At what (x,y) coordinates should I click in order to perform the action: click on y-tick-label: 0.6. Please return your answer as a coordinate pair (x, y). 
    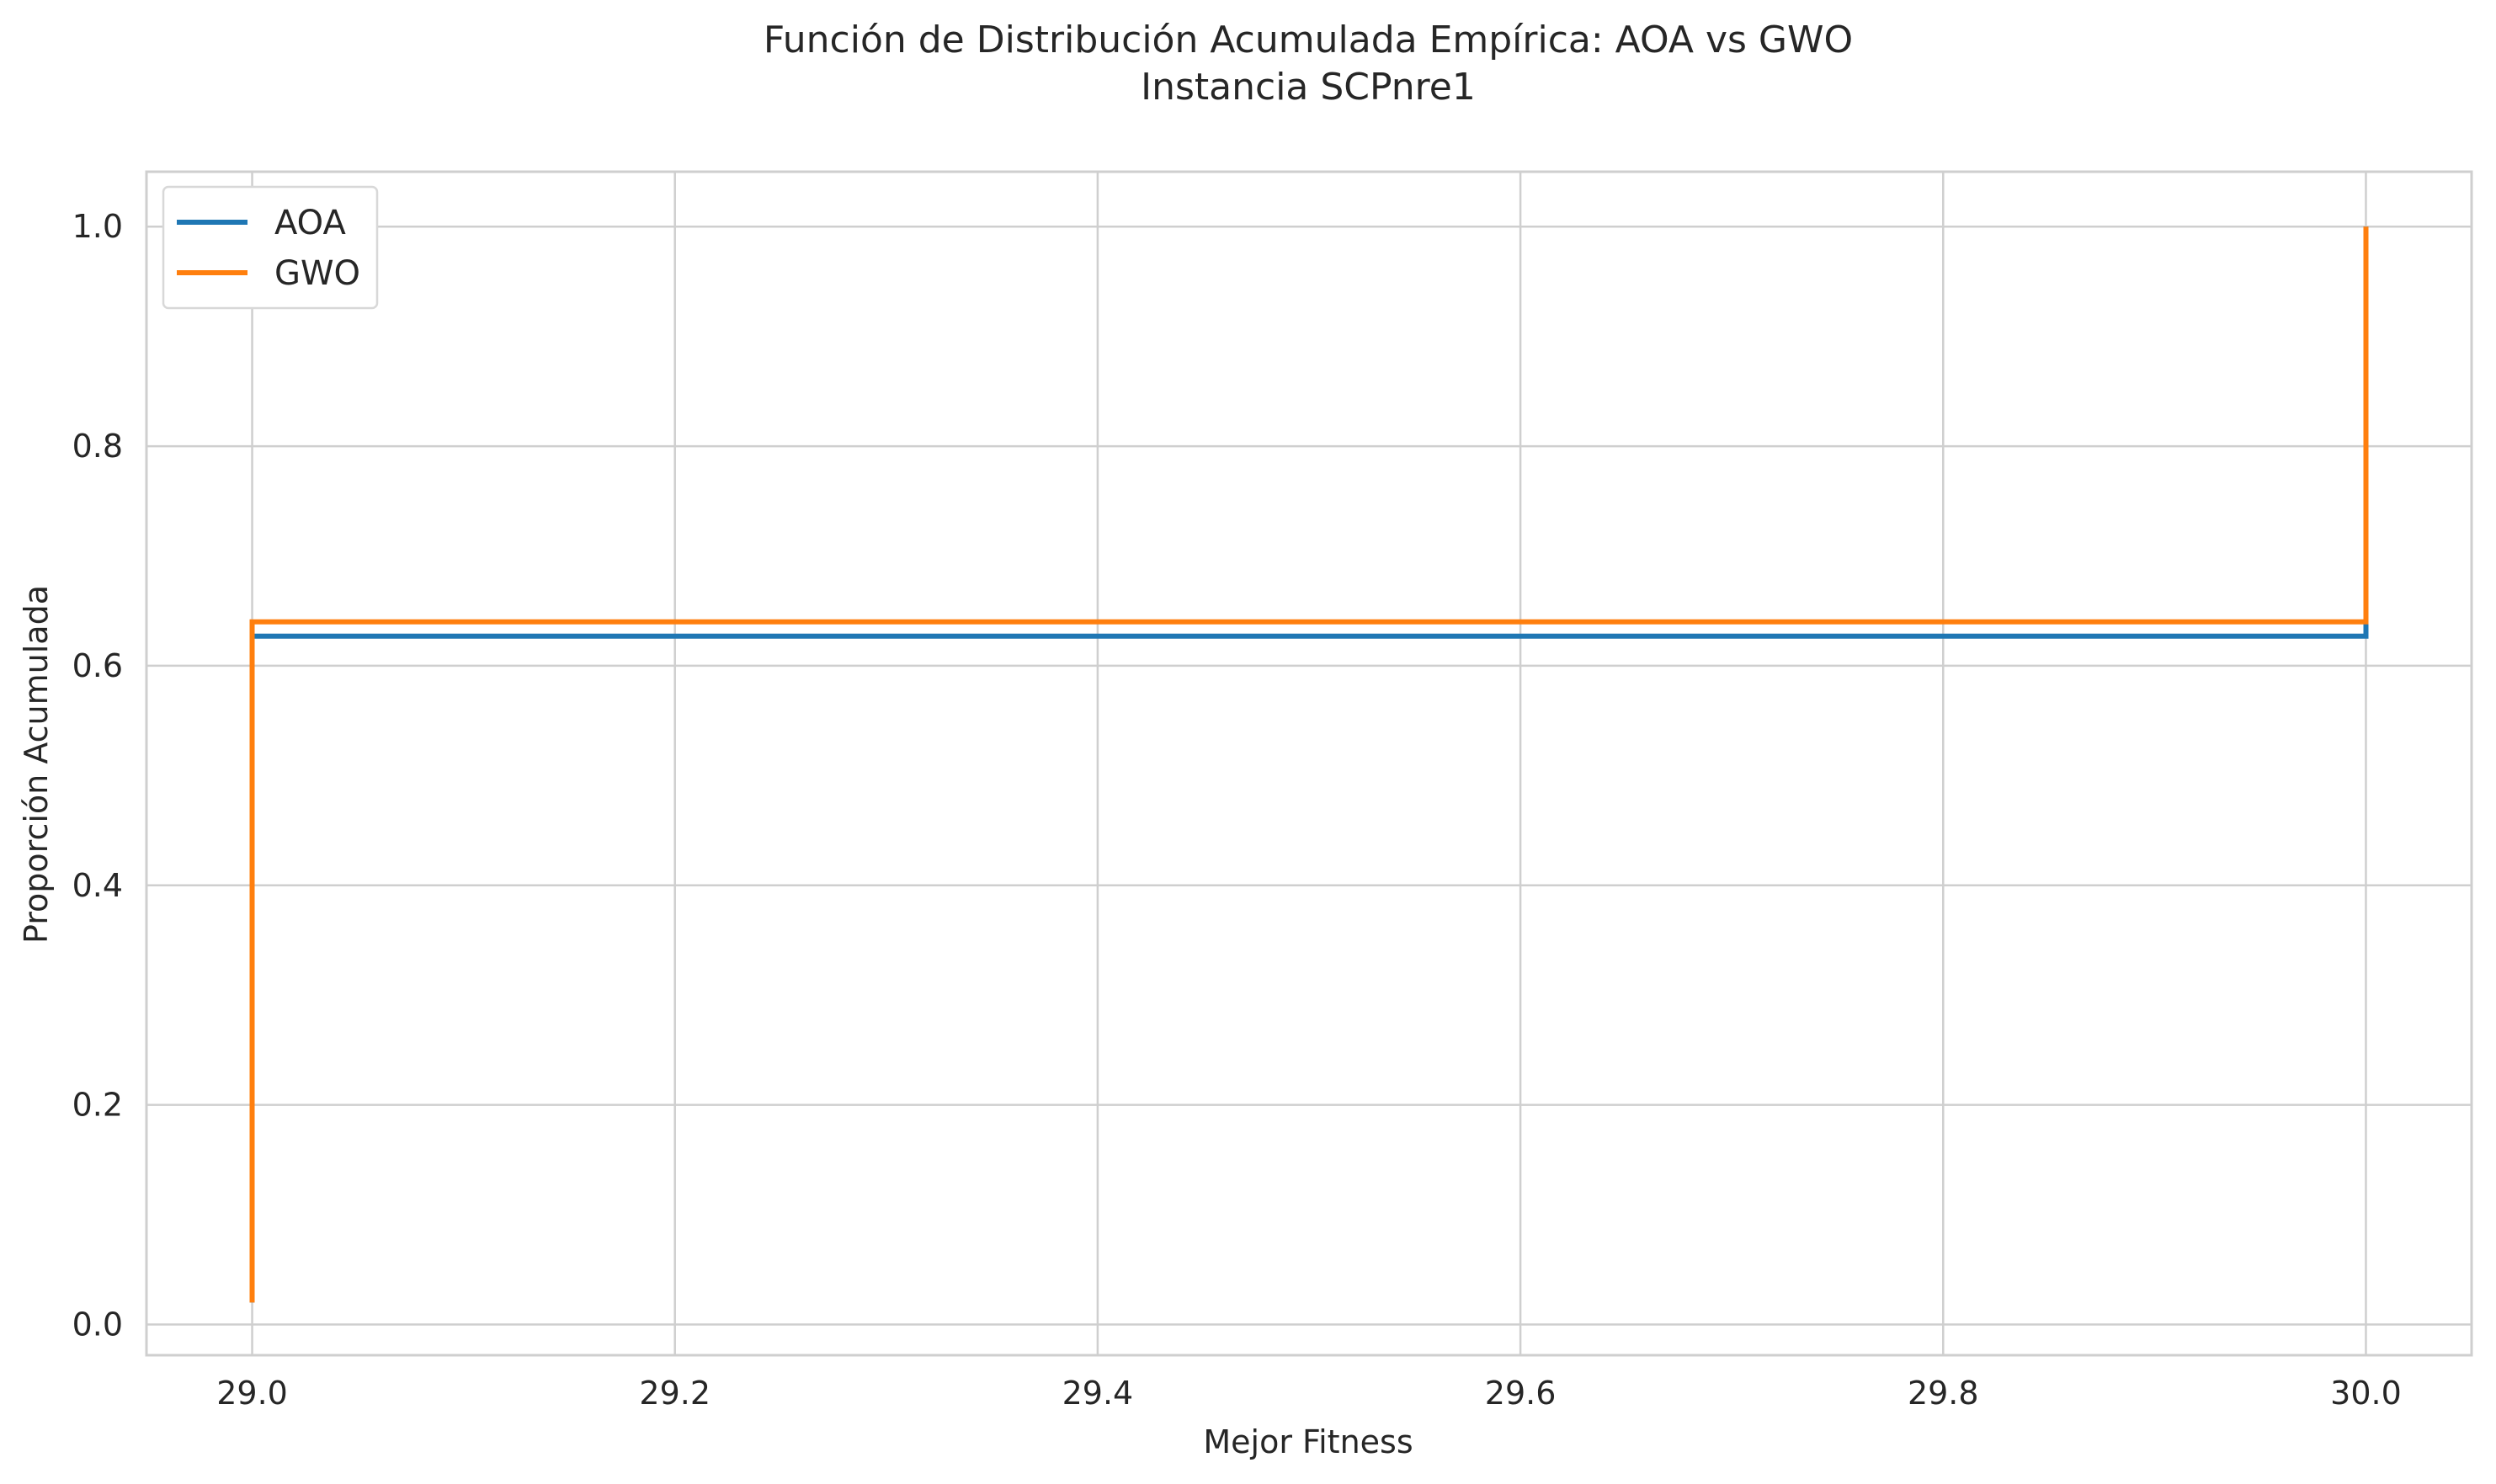
    Looking at the image, I should click on (97, 665).